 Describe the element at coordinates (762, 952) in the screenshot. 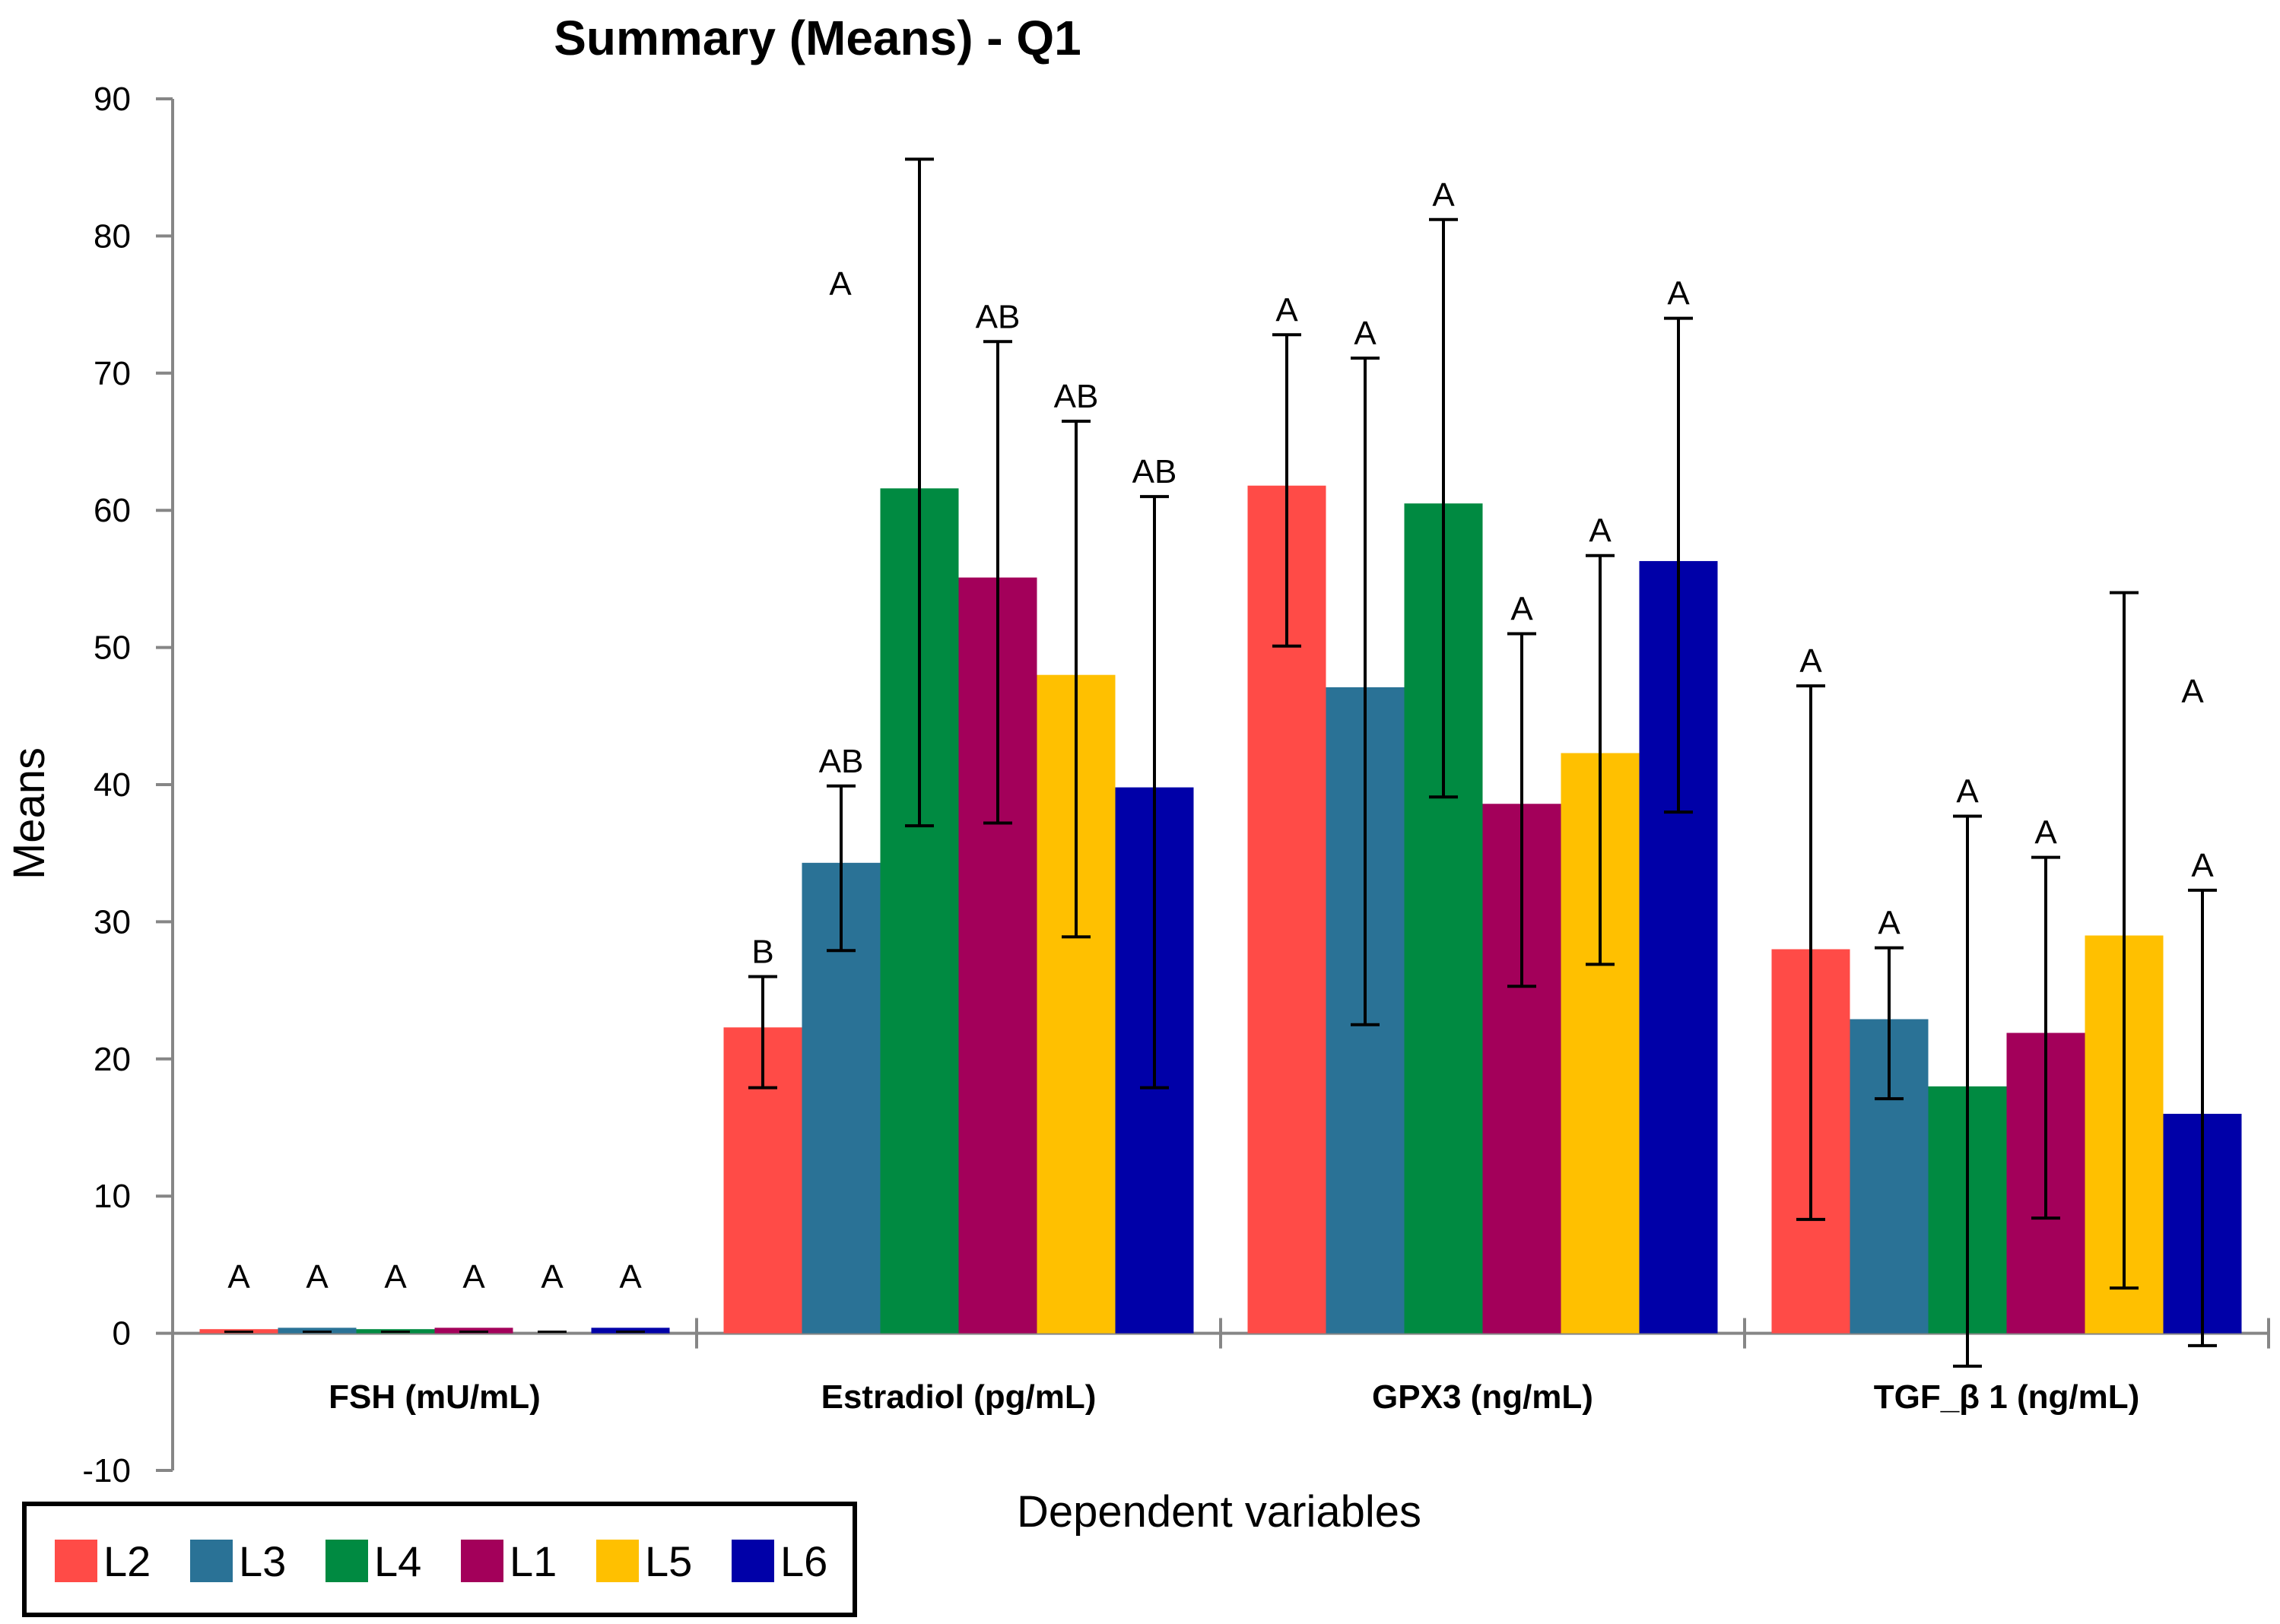

I see `significance-label: B` at that location.